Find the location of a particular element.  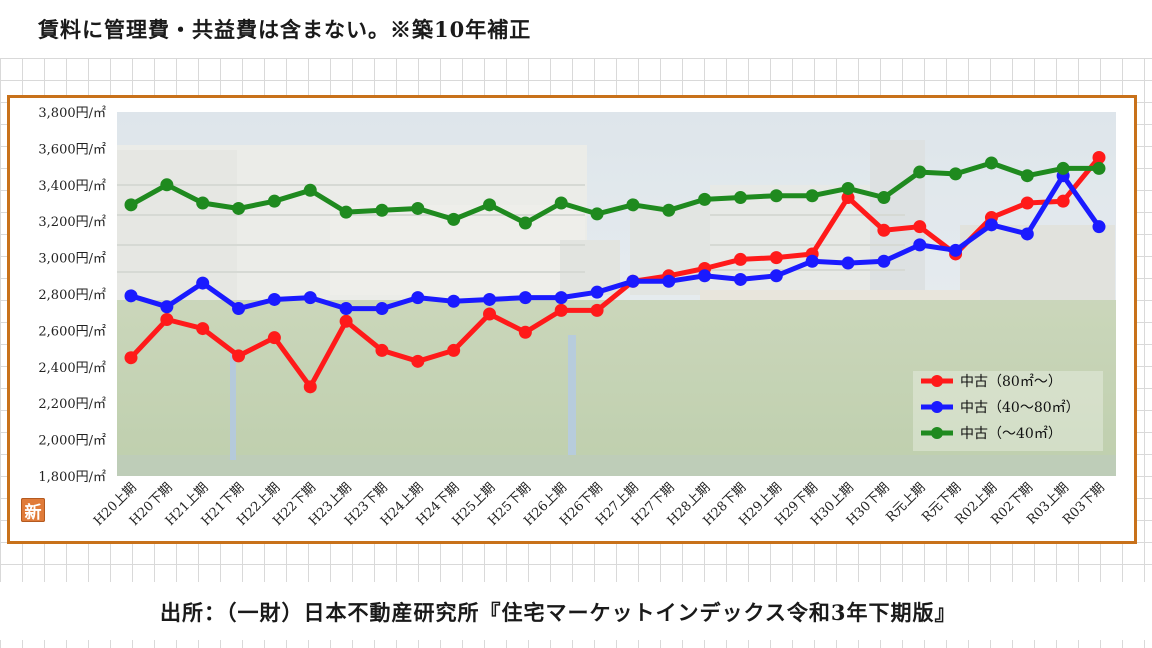

new-badge: 新 is located at coordinates (33, 510).